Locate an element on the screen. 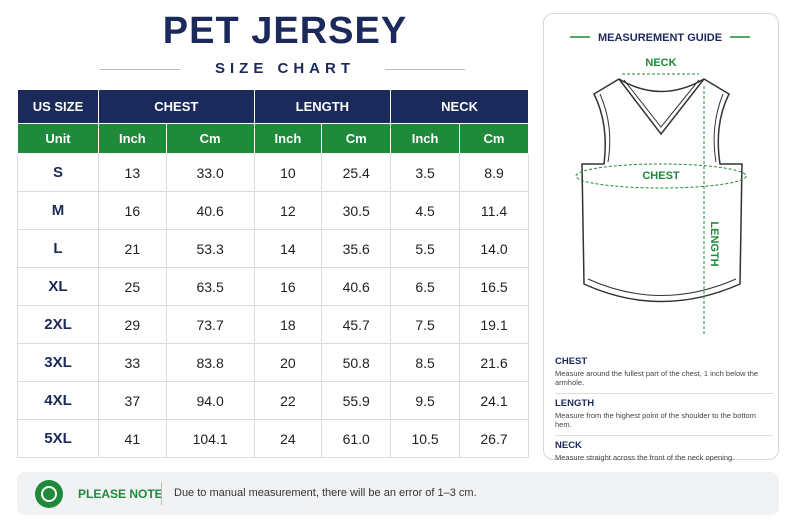  subtitle: SIZE CHART is located at coordinates (285, 68).